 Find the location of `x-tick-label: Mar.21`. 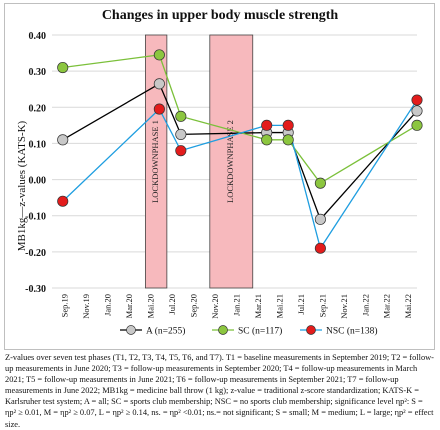

x-tick-label: Mar.21 is located at coordinates (258, 306).